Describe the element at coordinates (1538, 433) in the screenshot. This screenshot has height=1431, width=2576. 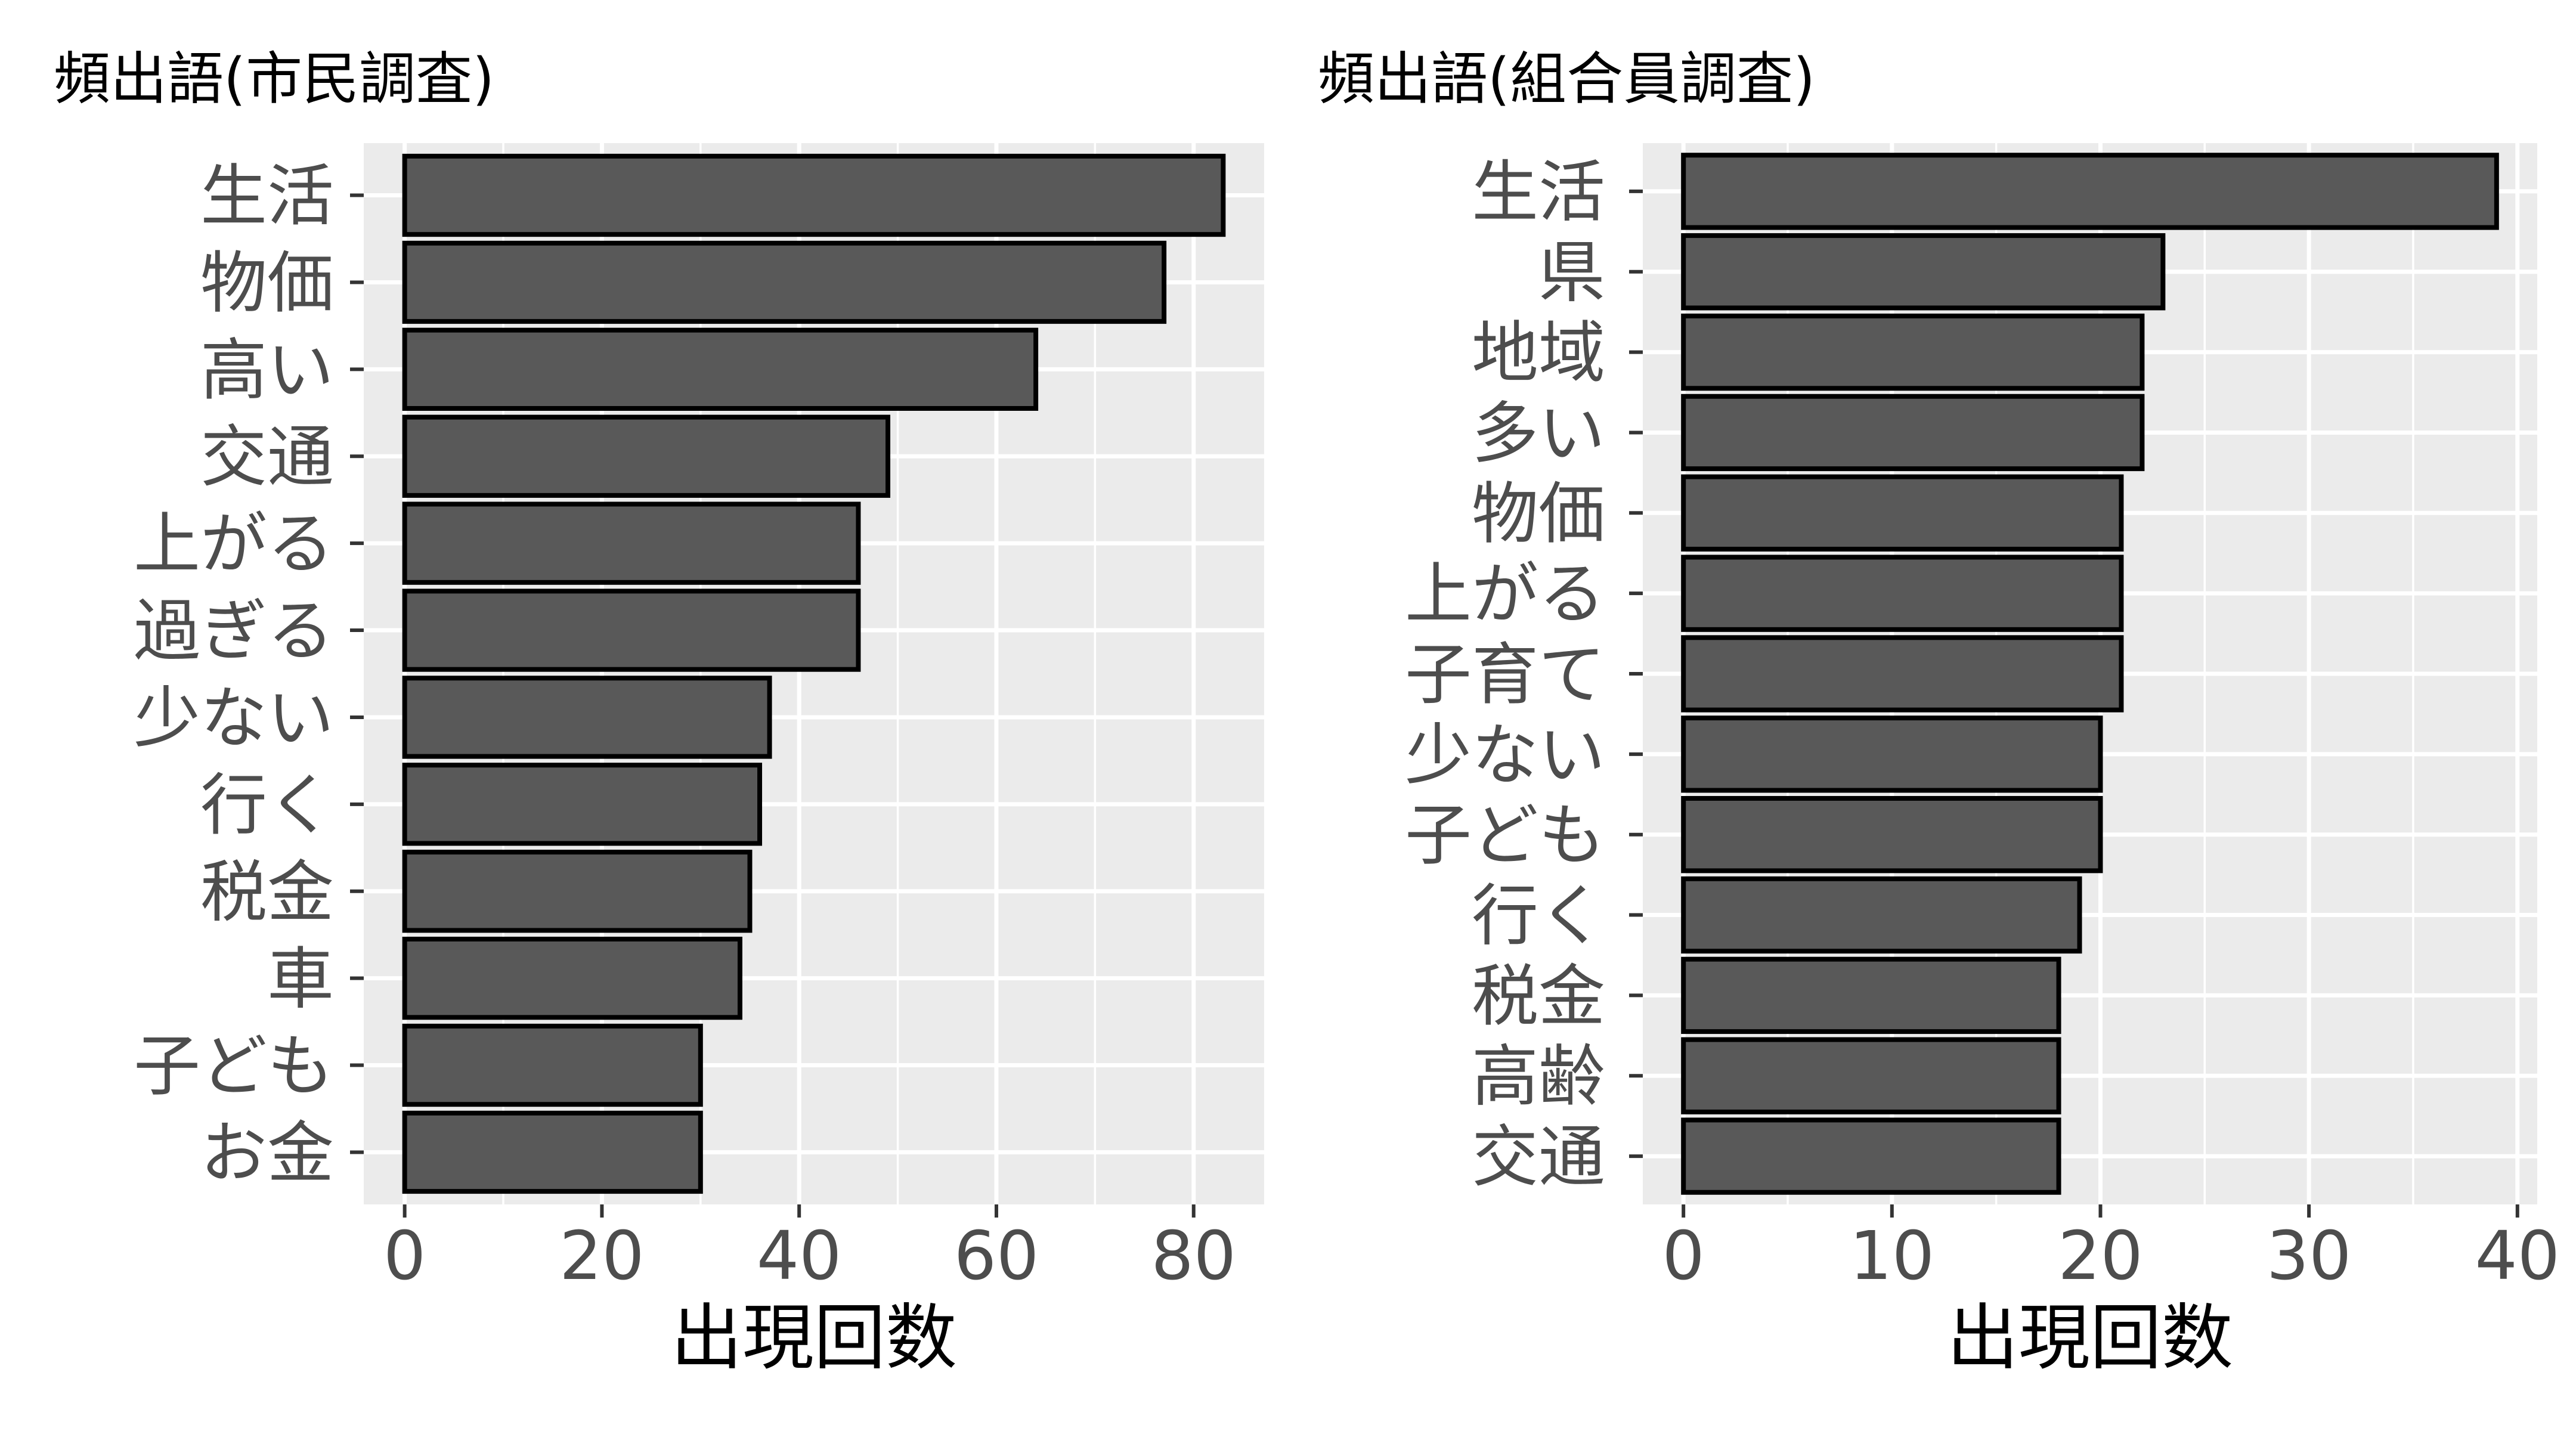
I see `y-tick-label: 多い` at that location.